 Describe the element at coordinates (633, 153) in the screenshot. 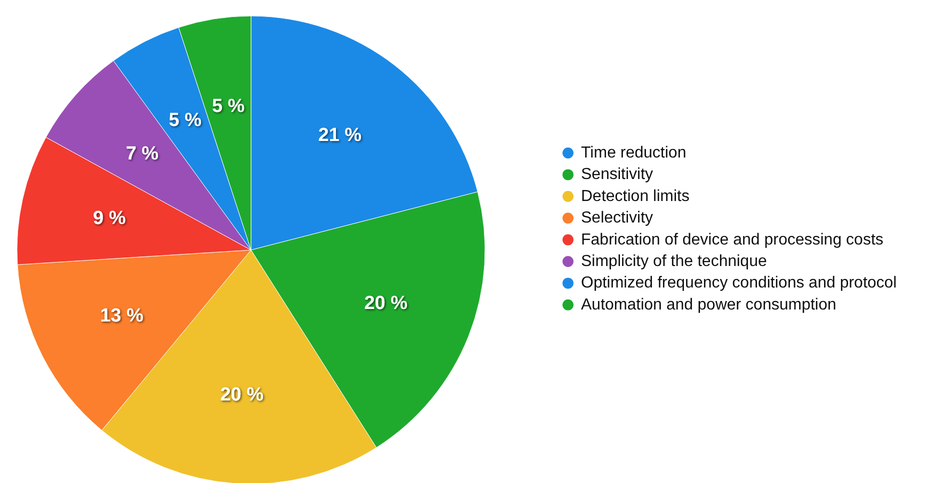

I see `legend-label: Time reduction` at that location.